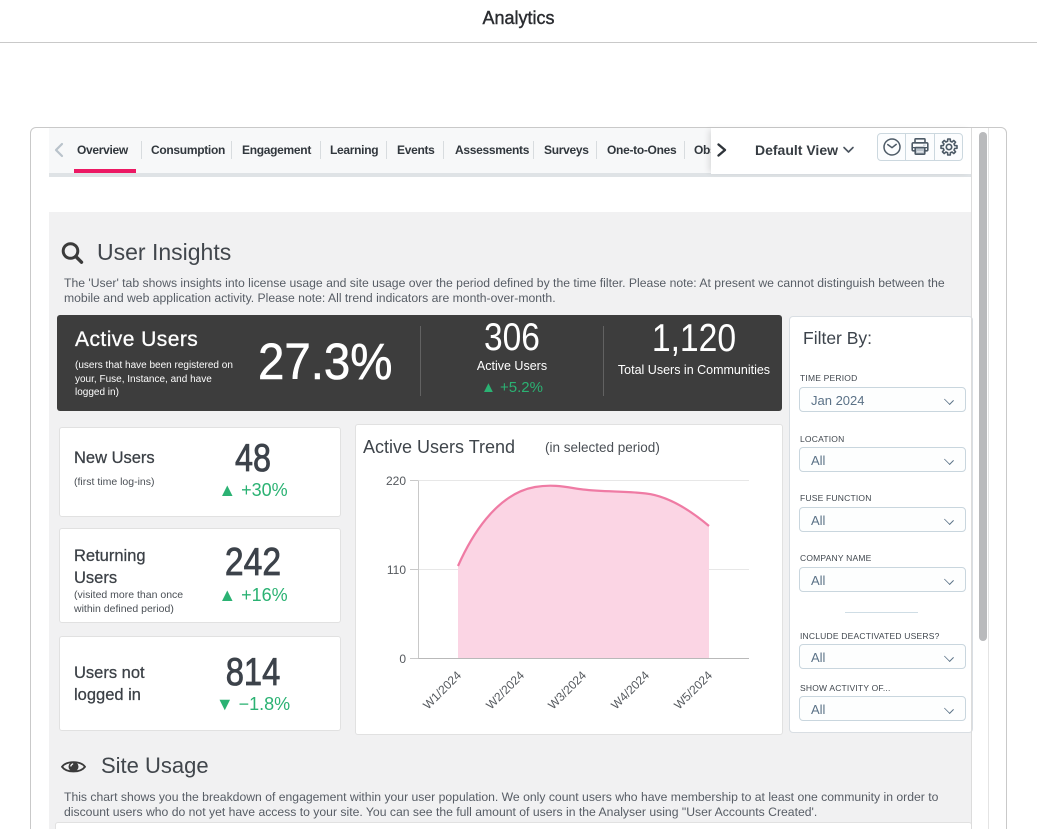 Image resolution: width=1037 pixels, height=829 pixels. What do you see at coordinates (402, 659) in the screenshot?
I see `svg-text: 0` at bounding box center [402, 659].